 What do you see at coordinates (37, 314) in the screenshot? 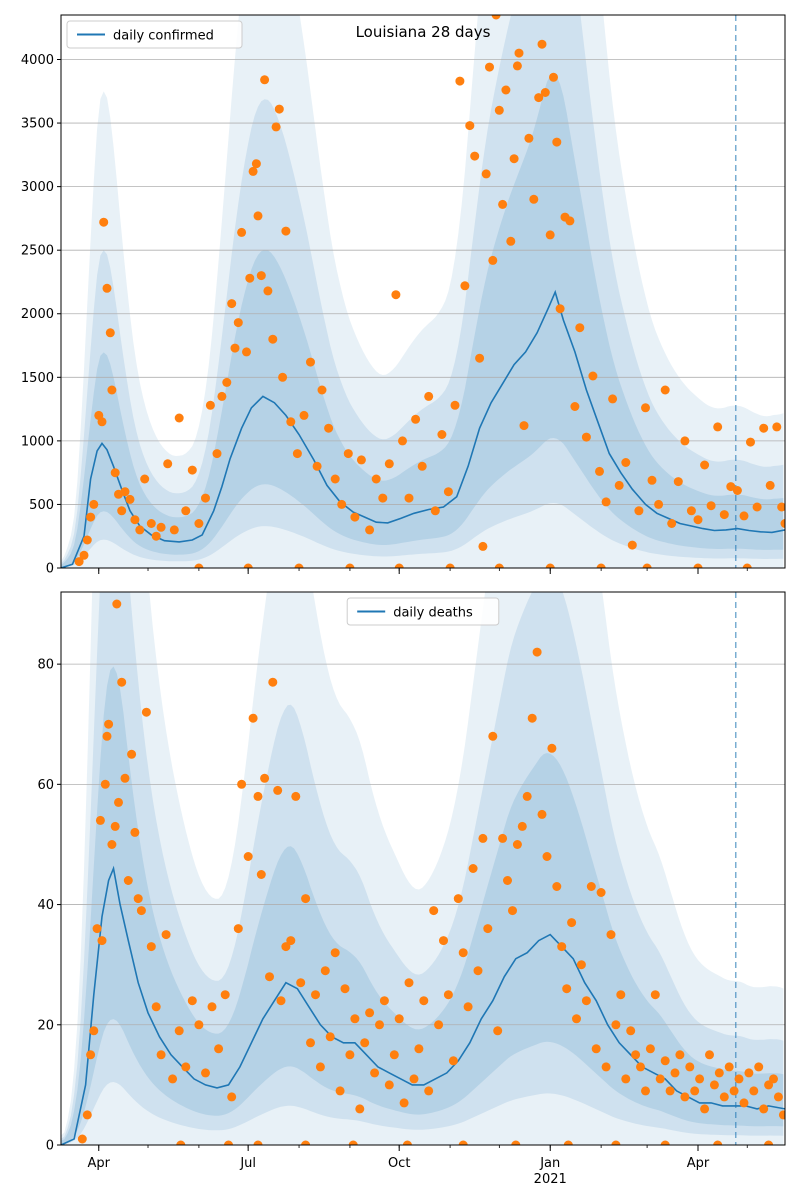
I see `y-tick-label: 2000` at bounding box center [37, 314].